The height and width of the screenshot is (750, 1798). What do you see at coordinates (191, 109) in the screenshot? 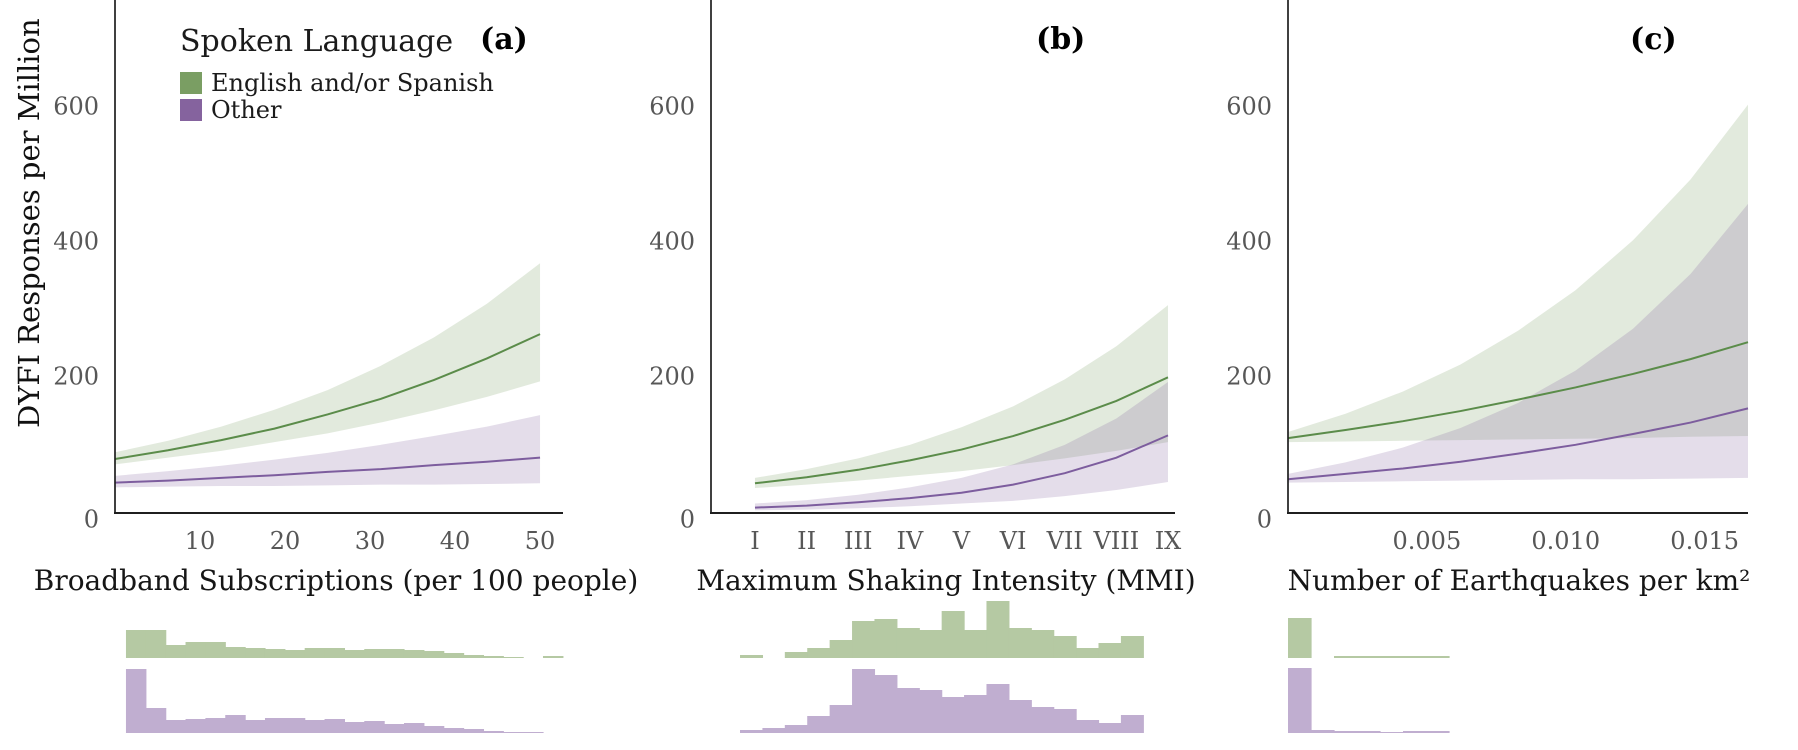
I see `legend-swatch-purple` at bounding box center [191, 109].